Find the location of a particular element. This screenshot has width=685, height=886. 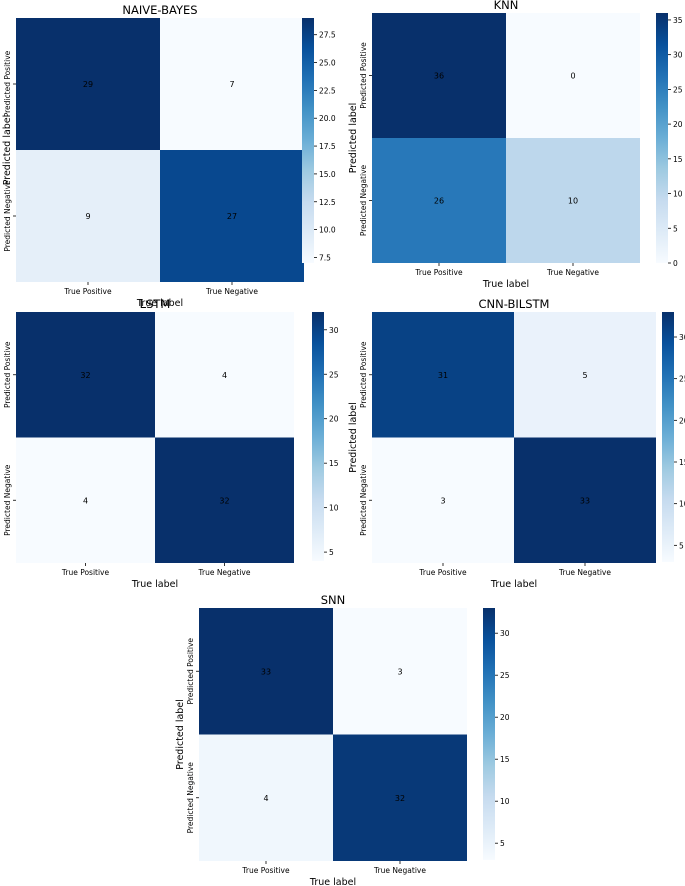

cell-value-label: 5 is located at coordinates (584, 375).